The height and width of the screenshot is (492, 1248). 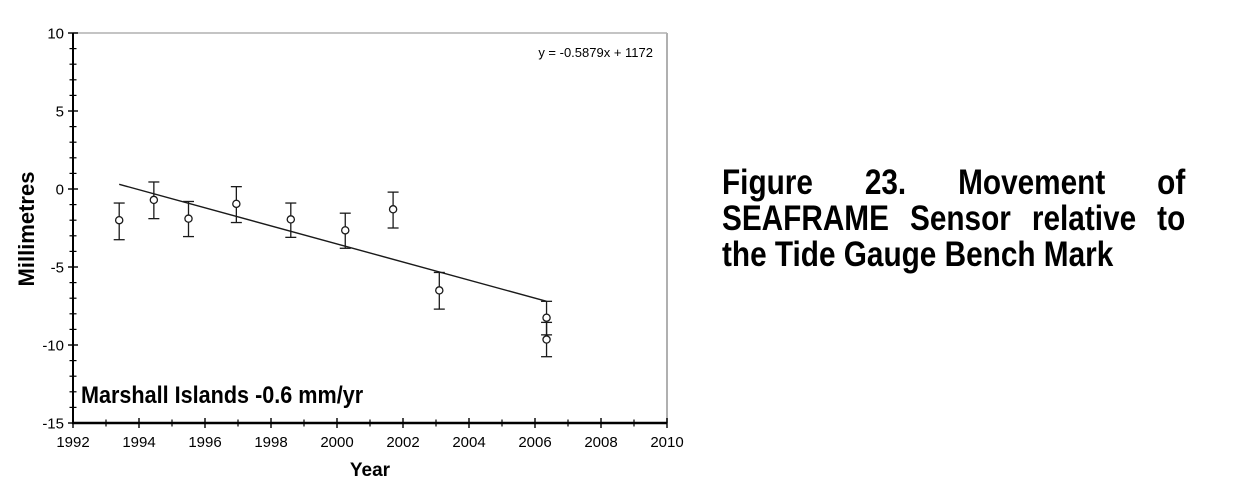 I want to click on x-tick-label: 1998, so click(x=270, y=442).